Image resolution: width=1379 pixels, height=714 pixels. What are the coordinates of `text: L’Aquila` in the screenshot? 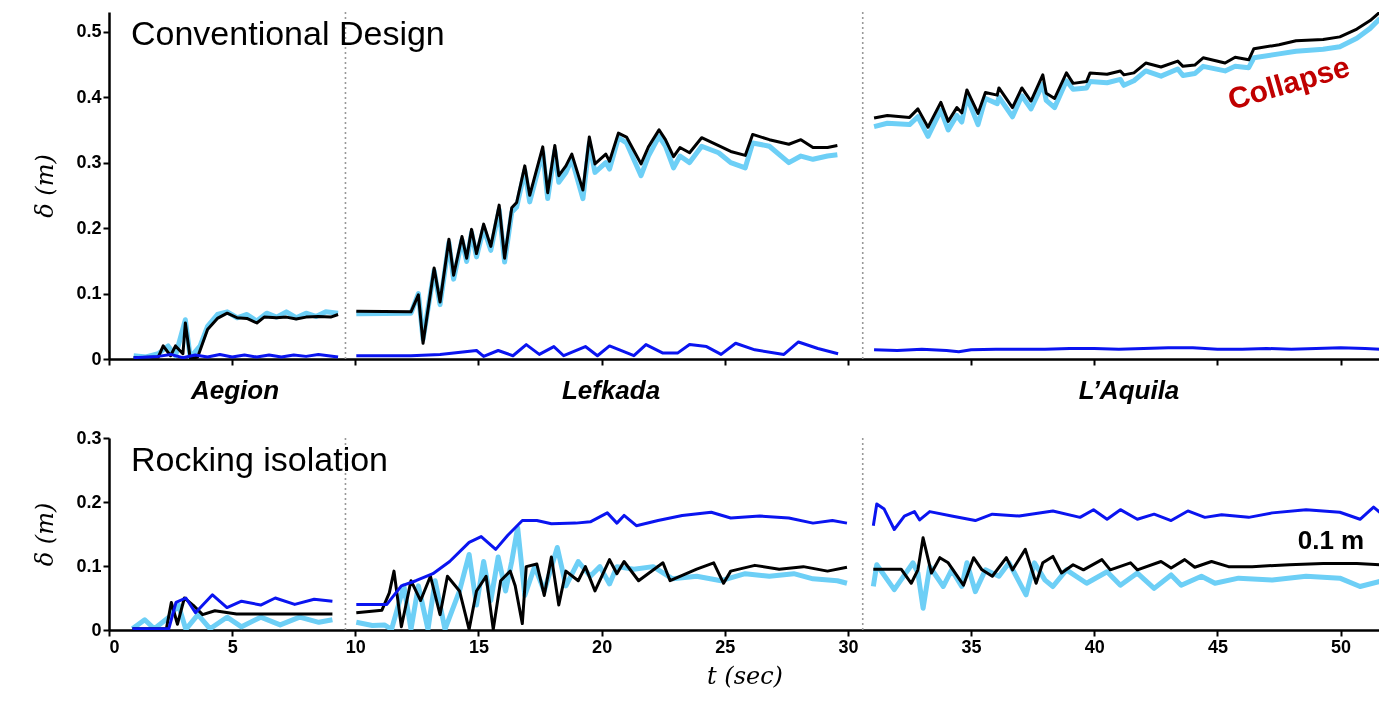 It's located at (1129, 390).